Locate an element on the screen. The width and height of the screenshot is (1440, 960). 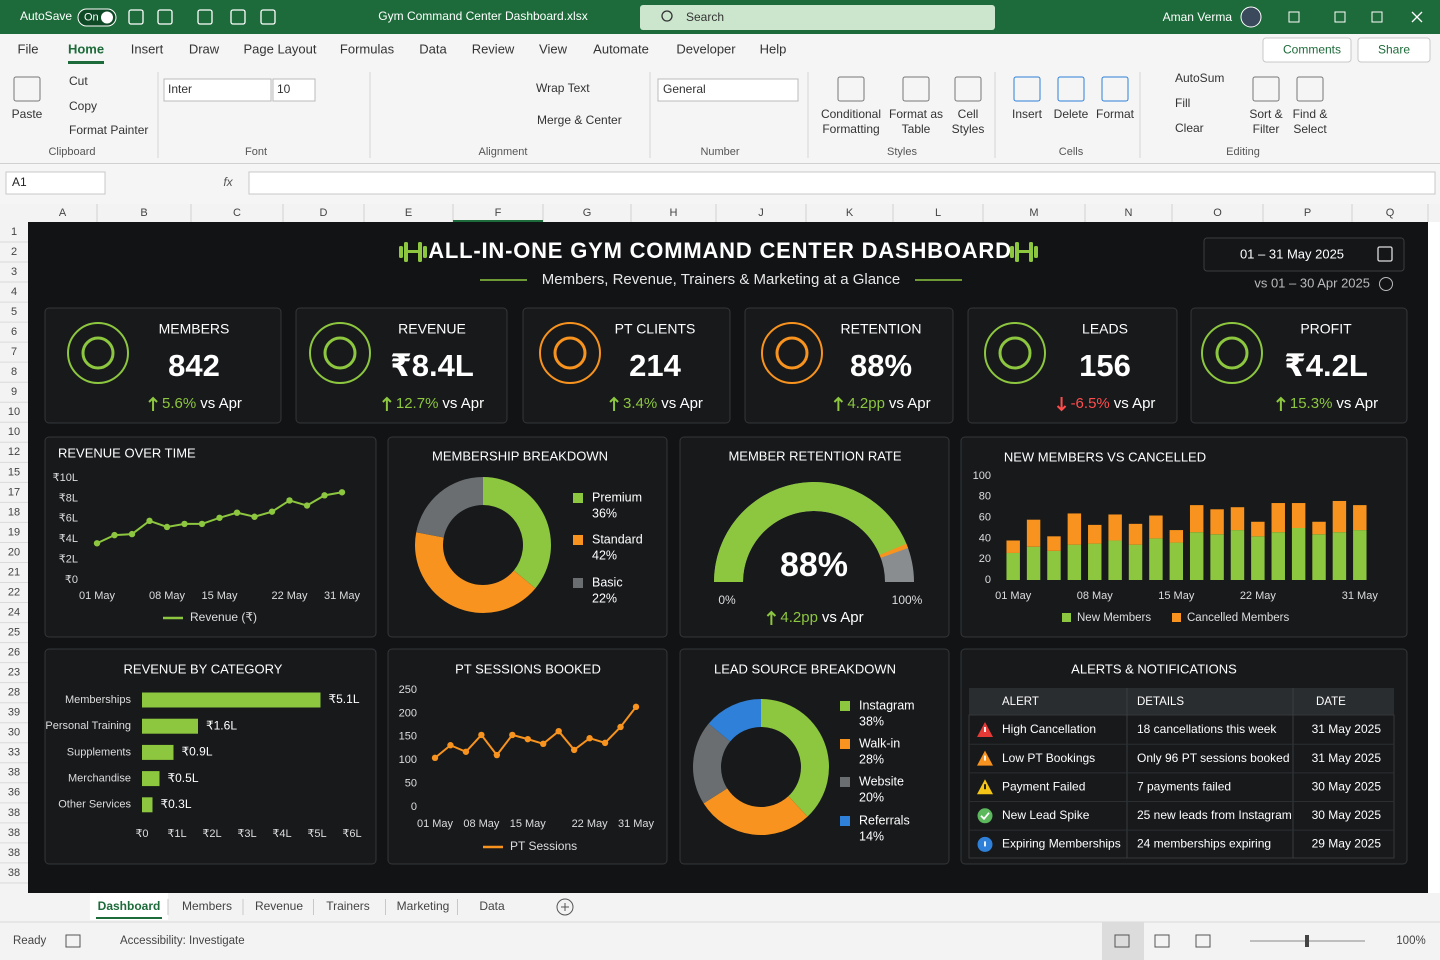
ribbon-tab: Insert is located at coordinates (147, 48).